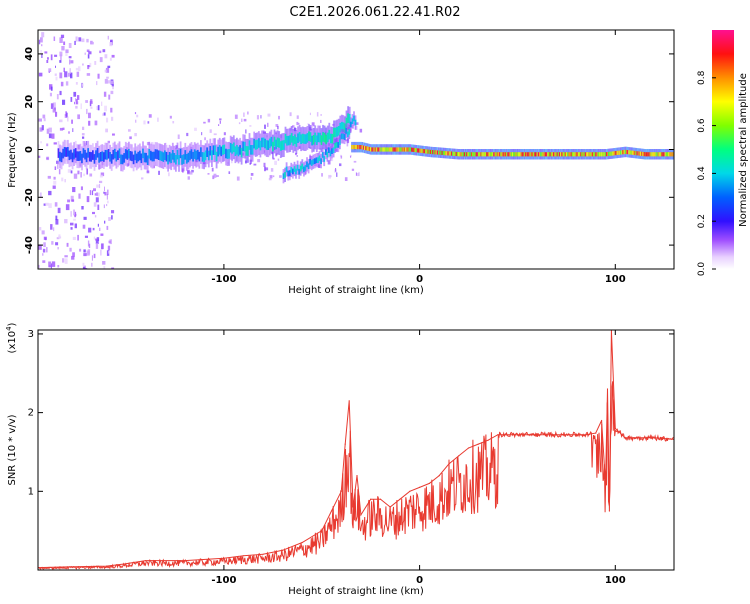 This screenshot has height=604, width=750. I want to click on snr-ylabel: SNR (10 * v/v), so click(12, 449).